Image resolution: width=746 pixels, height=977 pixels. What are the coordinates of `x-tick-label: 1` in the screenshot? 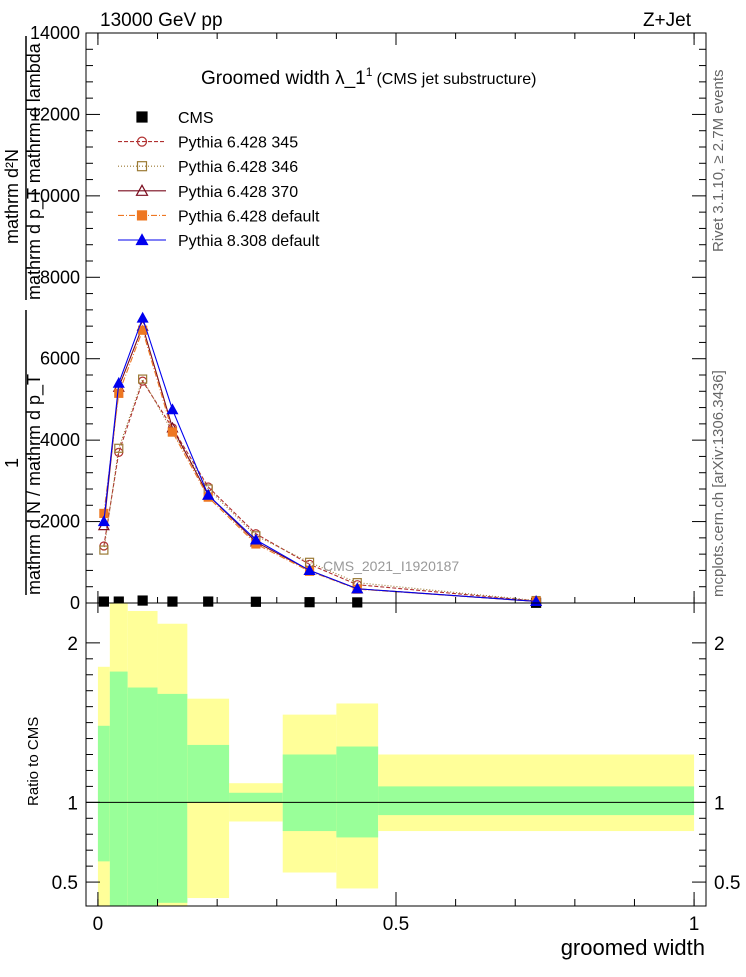 It's located at (694, 924).